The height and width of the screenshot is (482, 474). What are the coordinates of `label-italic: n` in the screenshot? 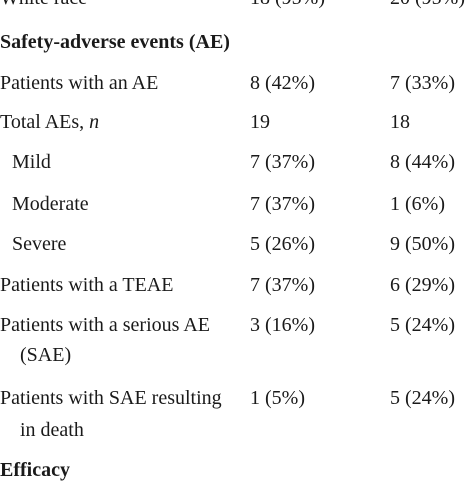 It's located at (94, 122).